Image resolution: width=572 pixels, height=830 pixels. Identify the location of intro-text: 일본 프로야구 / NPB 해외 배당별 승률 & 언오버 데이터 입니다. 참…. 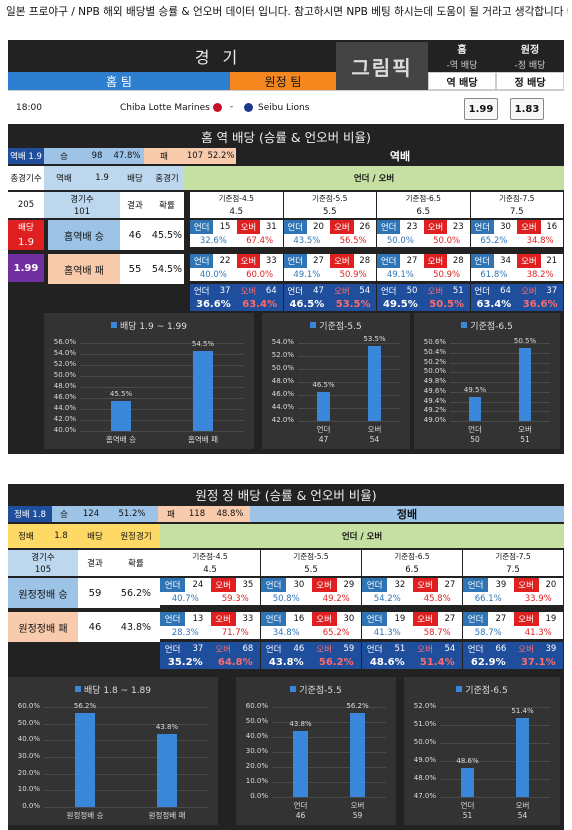
(287, 13).